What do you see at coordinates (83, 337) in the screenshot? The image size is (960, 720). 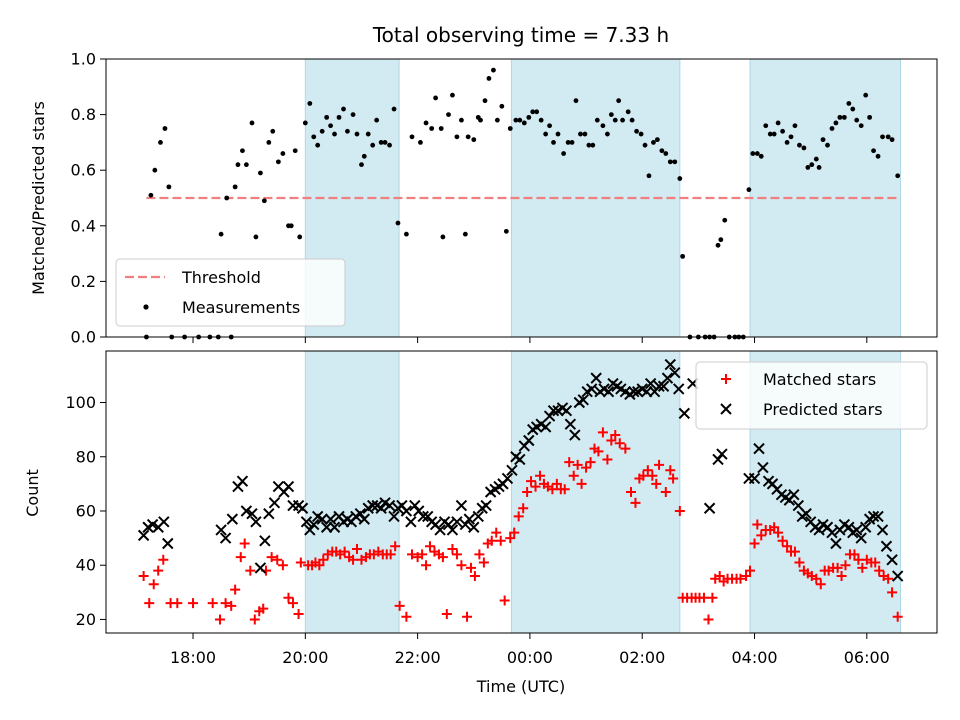 I see `y-tick-label: 0.0` at bounding box center [83, 337].